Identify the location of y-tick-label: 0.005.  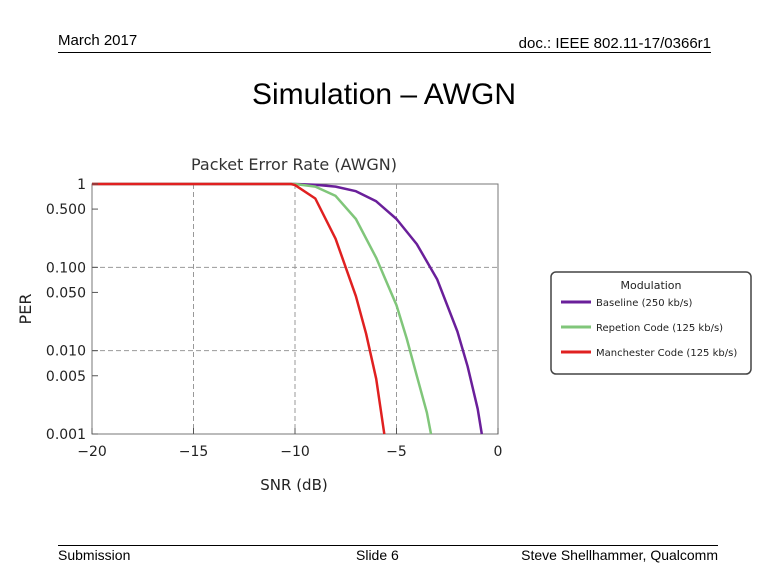
(66, 377).